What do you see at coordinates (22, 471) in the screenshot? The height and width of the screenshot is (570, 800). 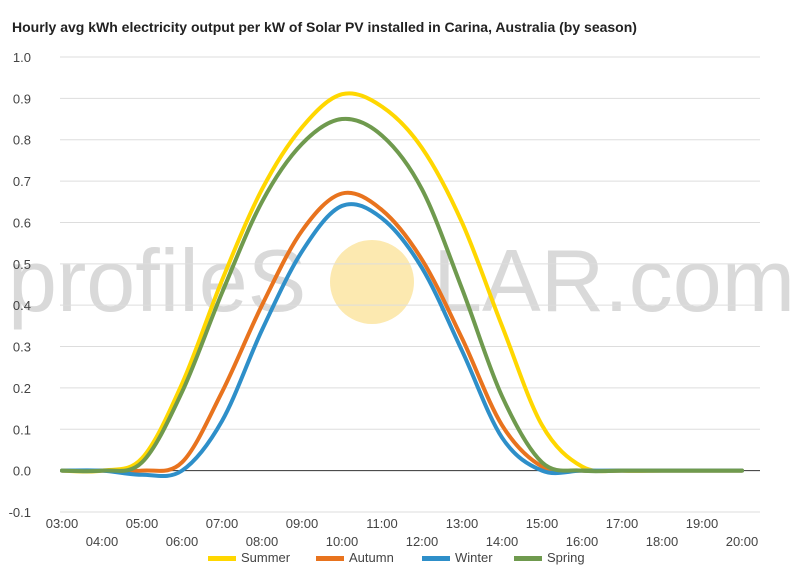 I see `y-tick-label: 0.0` at bounding box center [22, 471].